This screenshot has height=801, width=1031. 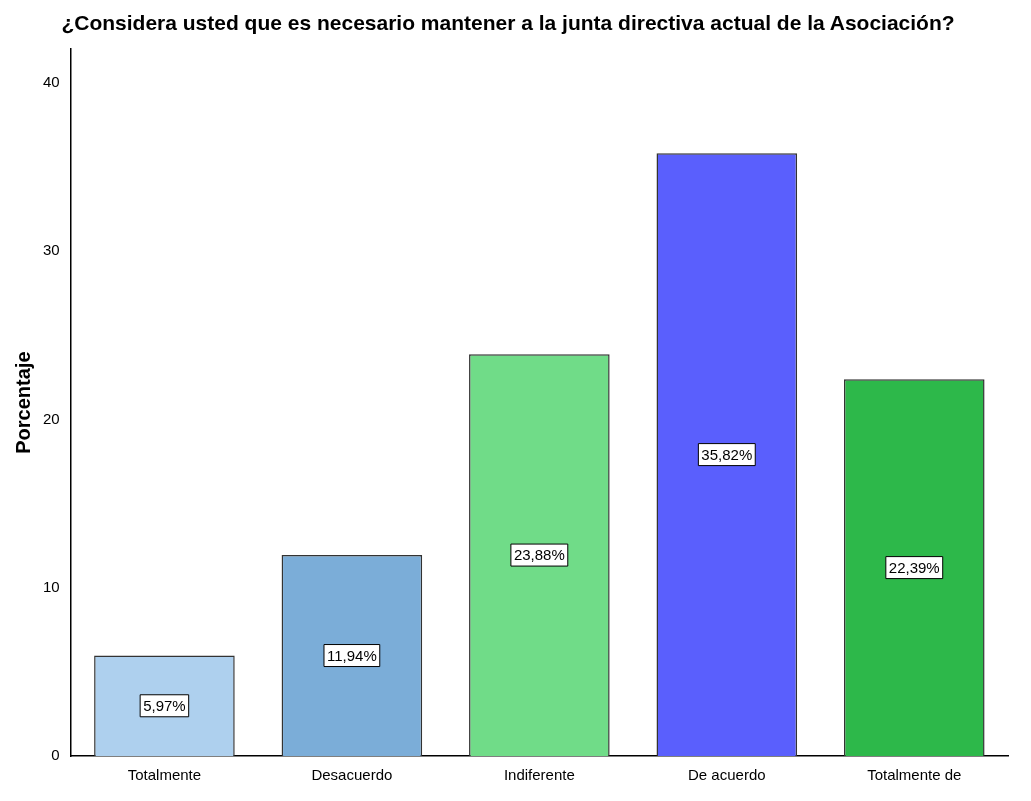 I want to click on y-axis-title: Porcentaje, so click(x=22, y=402).